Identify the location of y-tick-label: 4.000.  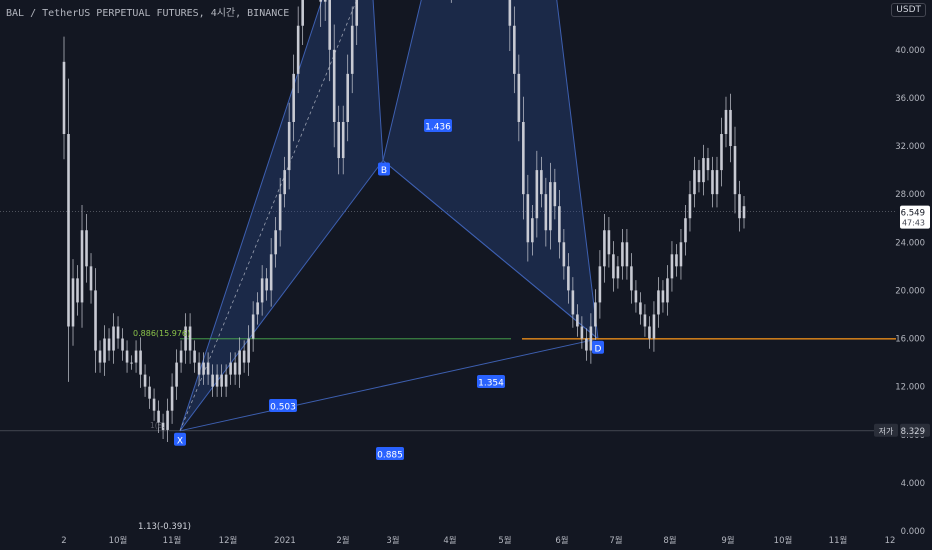
(913, 484).